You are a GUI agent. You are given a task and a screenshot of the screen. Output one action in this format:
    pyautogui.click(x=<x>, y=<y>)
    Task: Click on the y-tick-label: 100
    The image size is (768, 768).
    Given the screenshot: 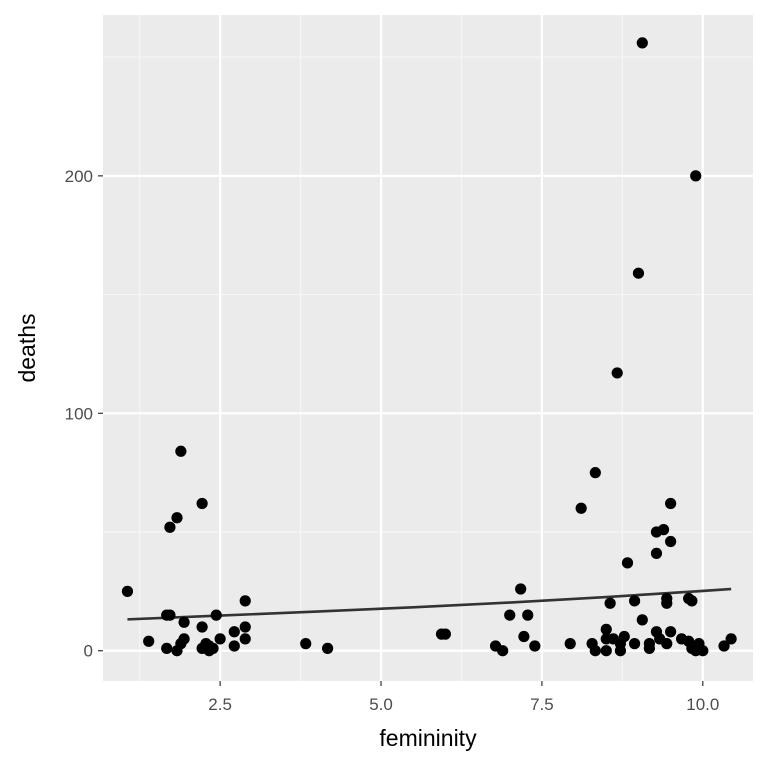 What is the action you would take?
    pyautogui.click(x=79, y=413)
    